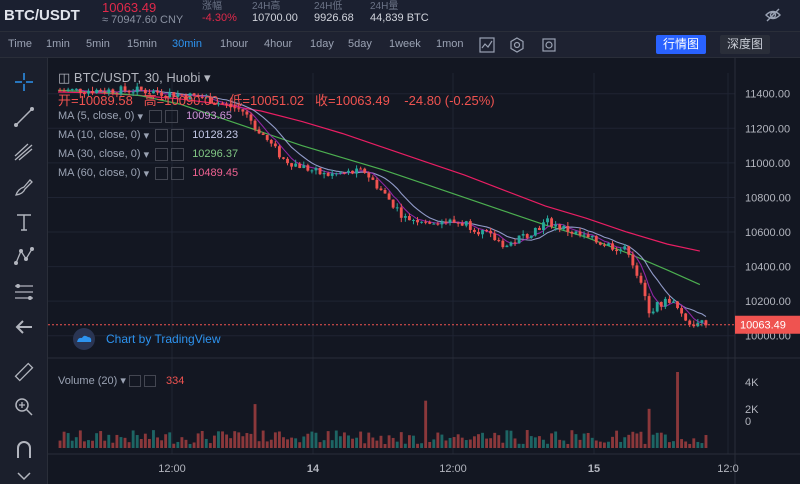 This screenshot has width=800, height=484. What do you see at coordinates (24, 117) in the screenshot?
I see `trend-line-icon` at bounding box center [24, 117].